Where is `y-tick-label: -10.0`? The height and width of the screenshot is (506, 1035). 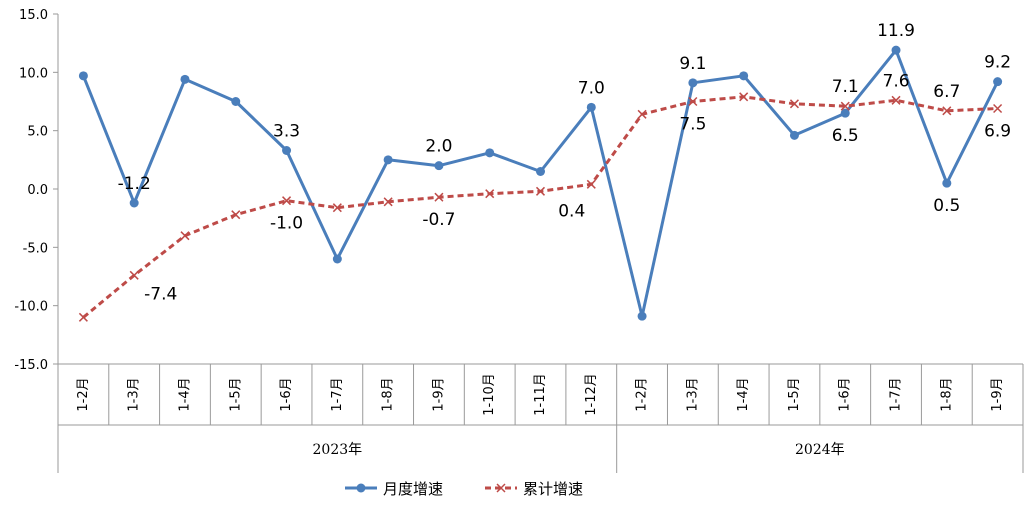 y-tick-label: -10.0 is located at coordinates (31, 307).